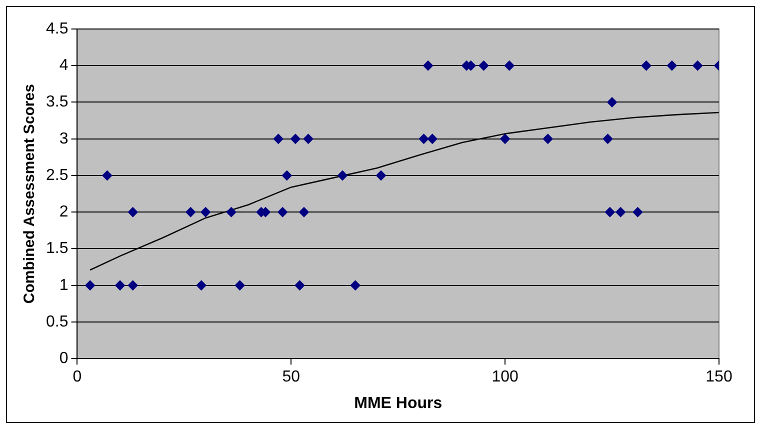 The height and width of the screenshot is (429, 761). I want to click on y-tick-label: 1, so click(63, 285).